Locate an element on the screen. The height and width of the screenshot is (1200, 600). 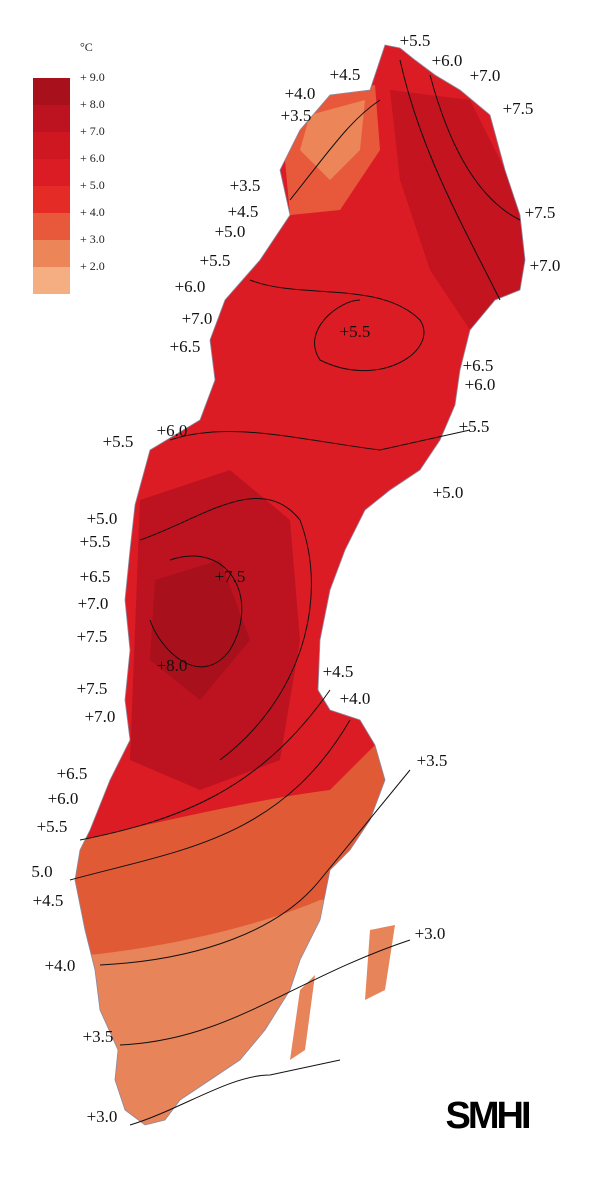
legend-label: + 9.0 is located at coordinates (92, 77).